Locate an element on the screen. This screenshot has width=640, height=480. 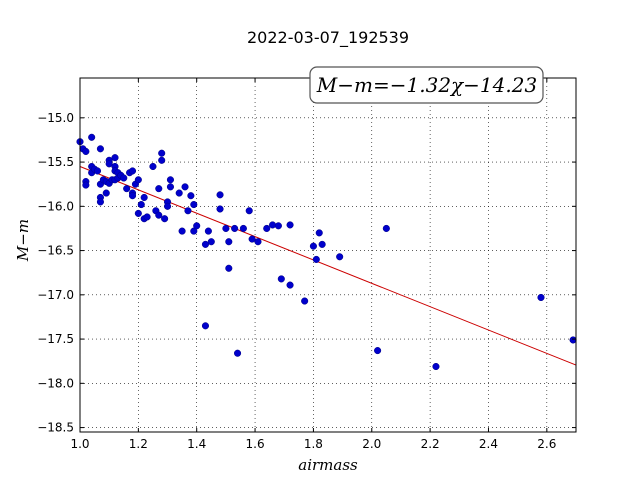
x-tick-label: 2.0 is located at coordinates (371, 444).